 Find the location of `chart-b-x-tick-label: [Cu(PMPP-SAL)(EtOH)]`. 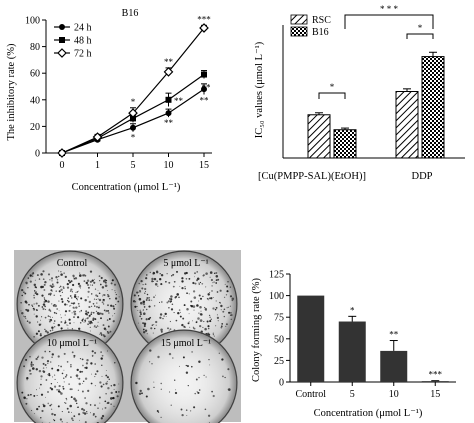

chart-b-x-tick-label: [Cu(PMPP-SAL)(EtOH)] is located at coordinates (312, 176).